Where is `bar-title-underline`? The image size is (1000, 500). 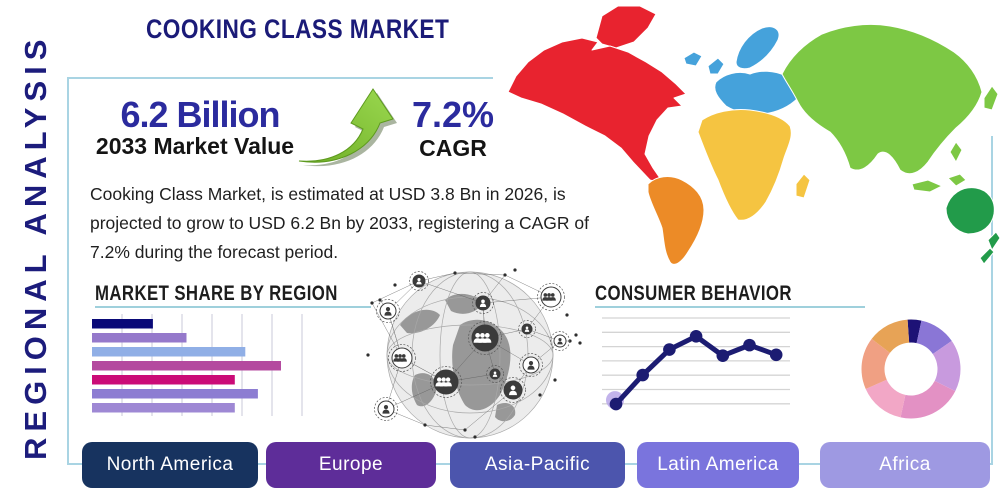 bar-title-underline is located at coordinates (233, 307).